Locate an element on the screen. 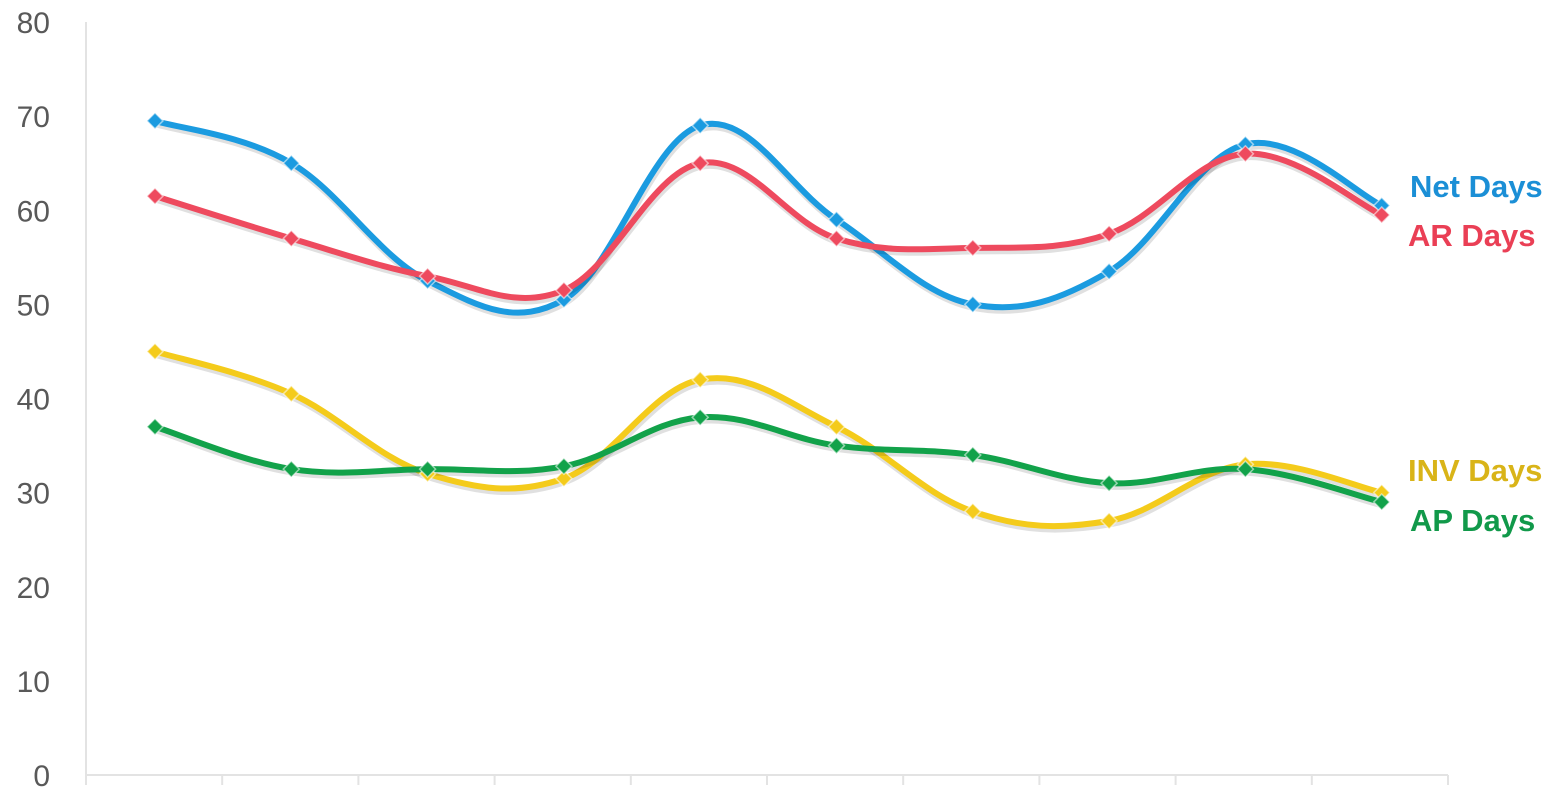  y-axis-ticks: 0 10 20 30 40 50 60 70 80 is located at coordinates (33, 398).